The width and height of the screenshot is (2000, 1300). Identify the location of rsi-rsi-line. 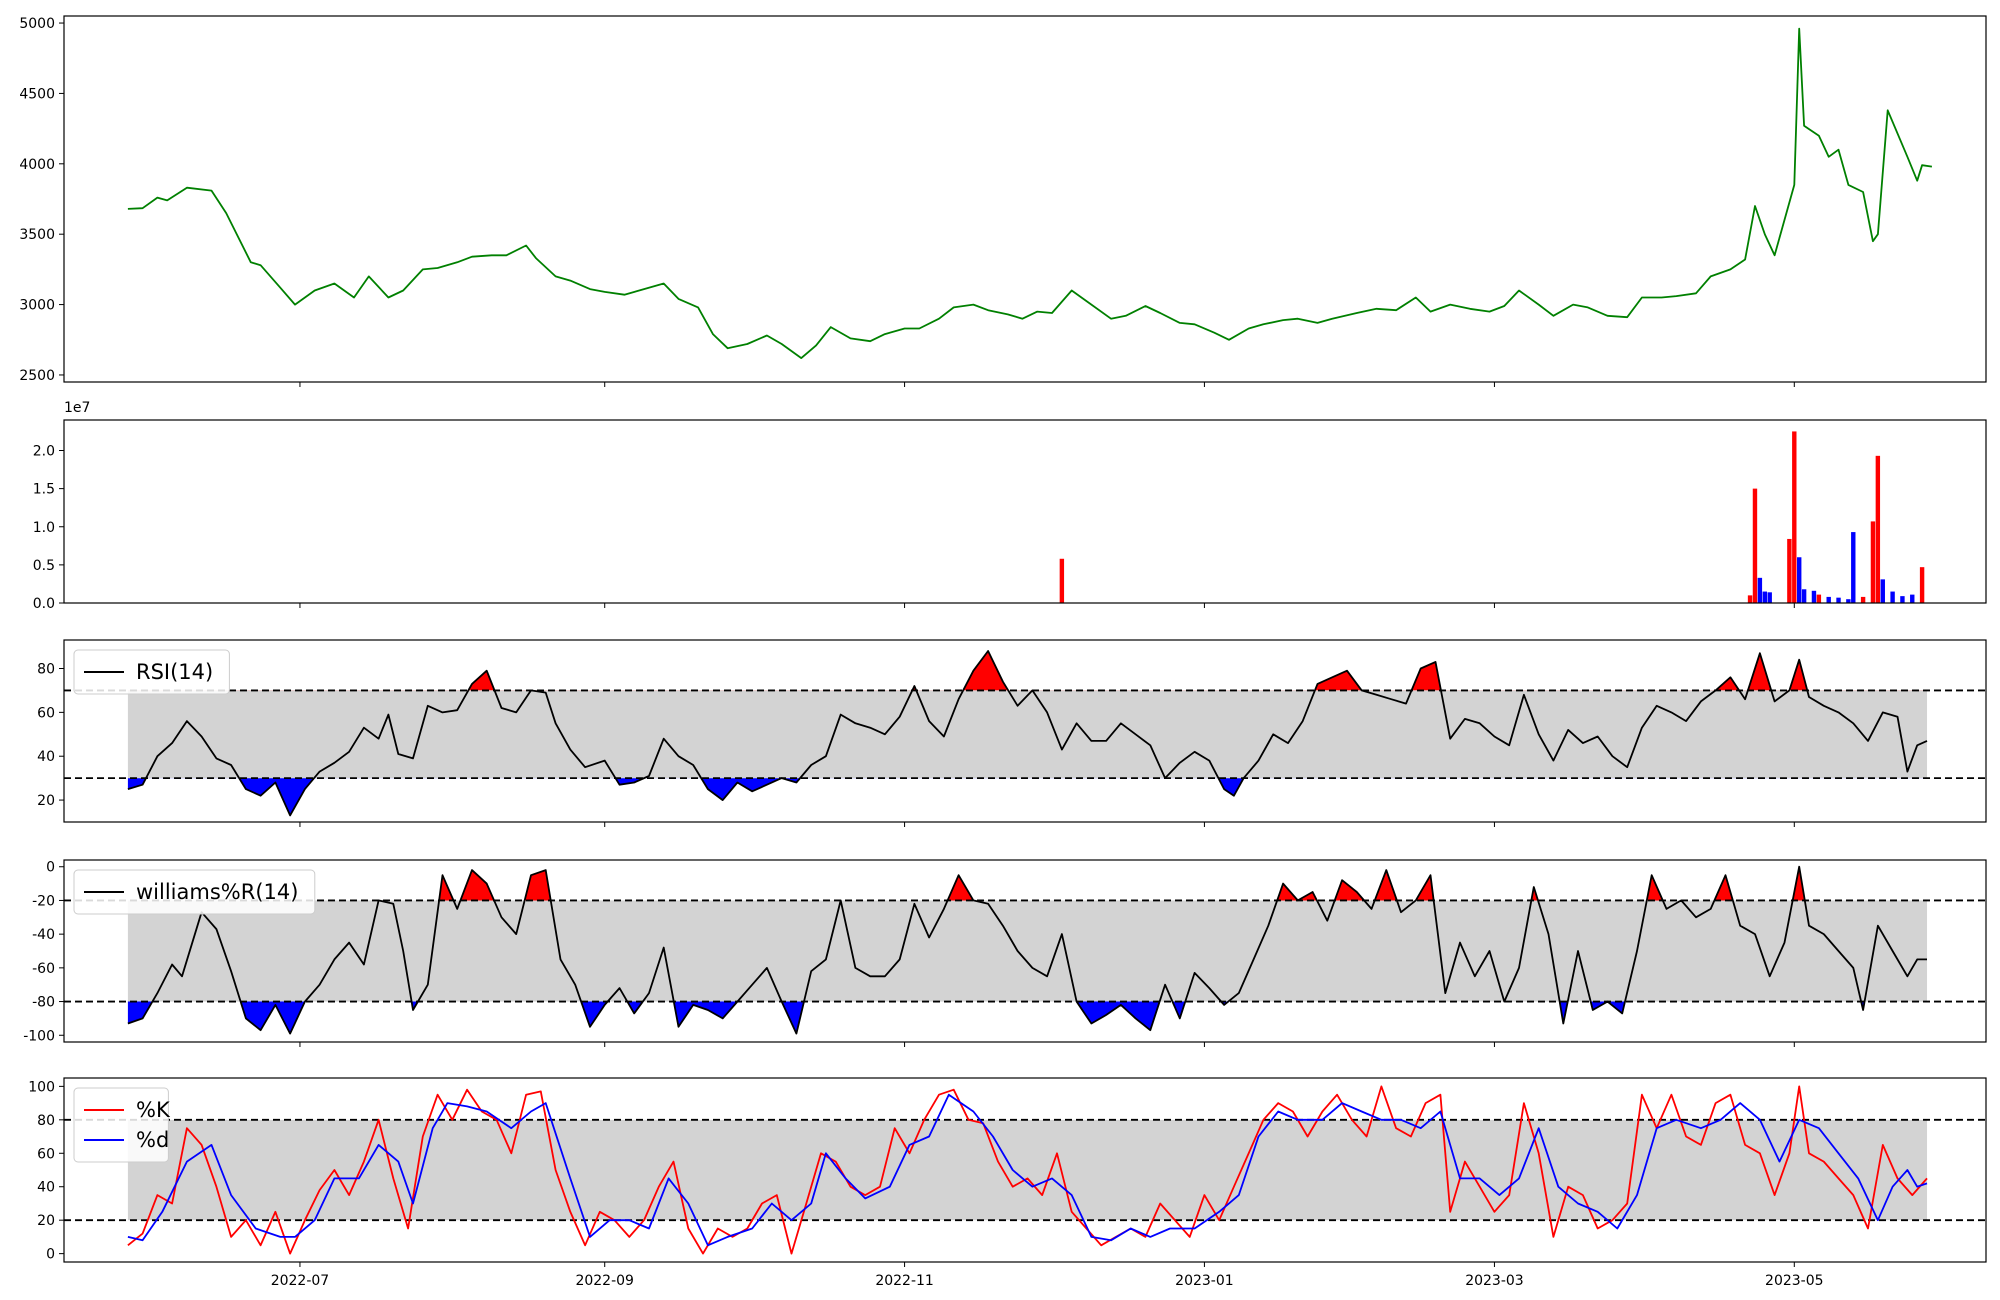
(1027, 733).